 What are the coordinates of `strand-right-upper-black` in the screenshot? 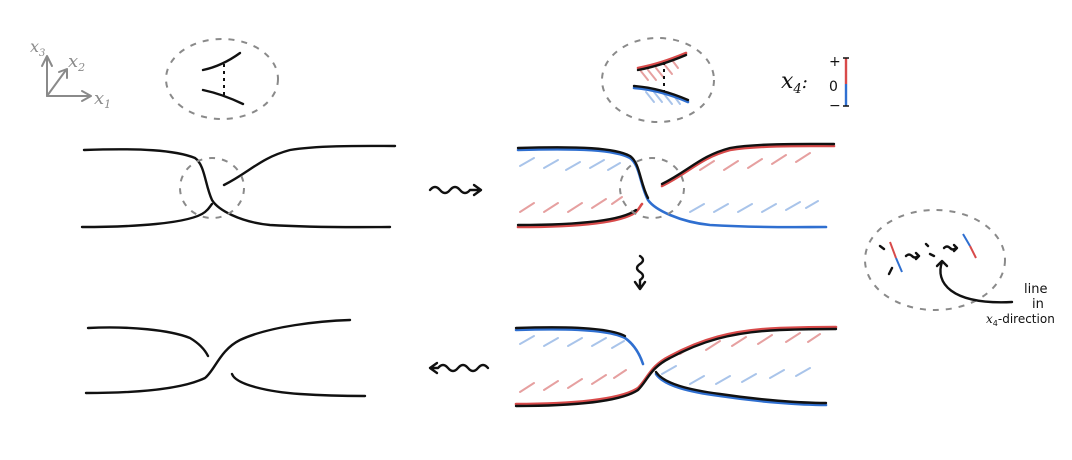 It's located at (748, 164).